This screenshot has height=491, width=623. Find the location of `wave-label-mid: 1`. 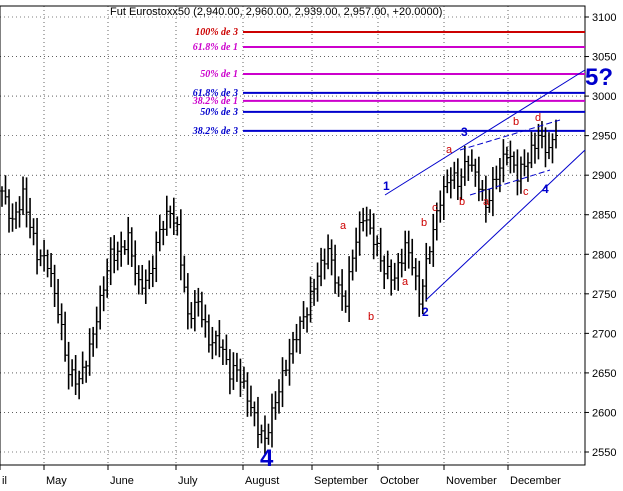

wave-label-mid: 1 is located at coordinates (386, 186).